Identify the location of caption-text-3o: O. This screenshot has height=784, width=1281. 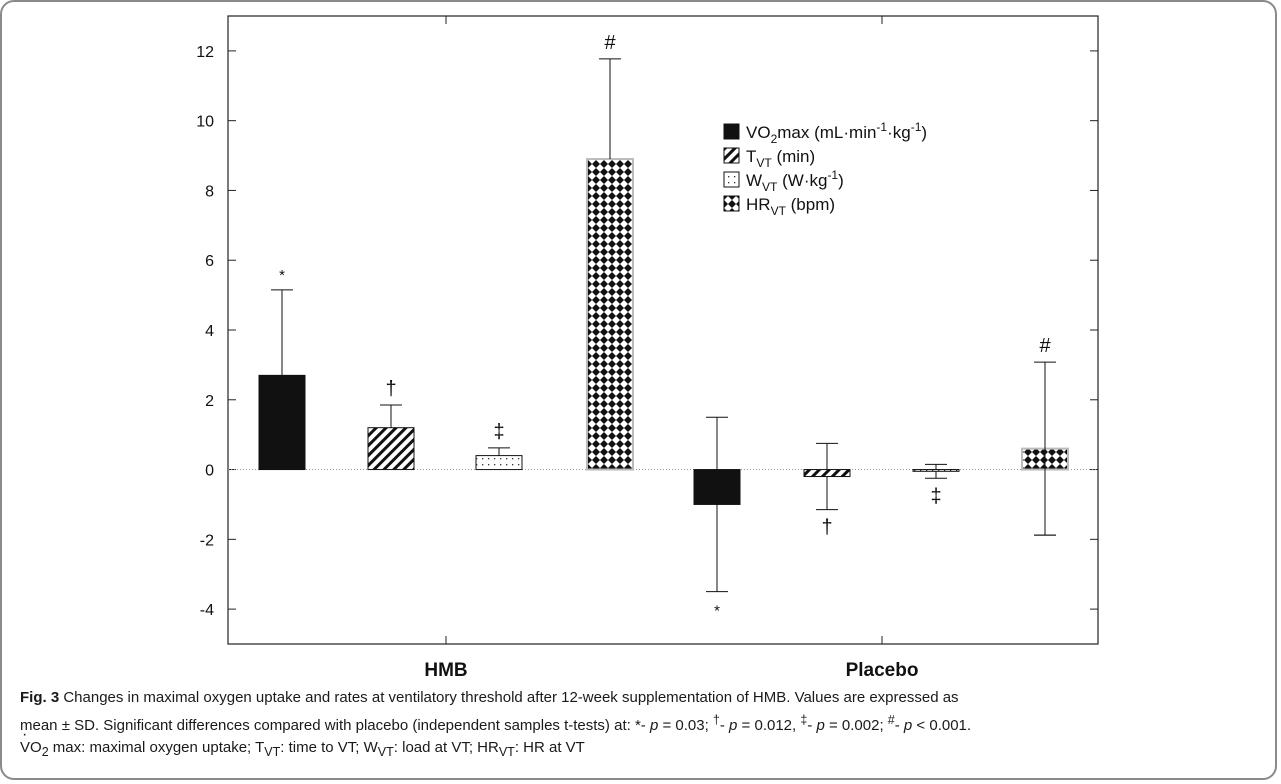
(36, 747).